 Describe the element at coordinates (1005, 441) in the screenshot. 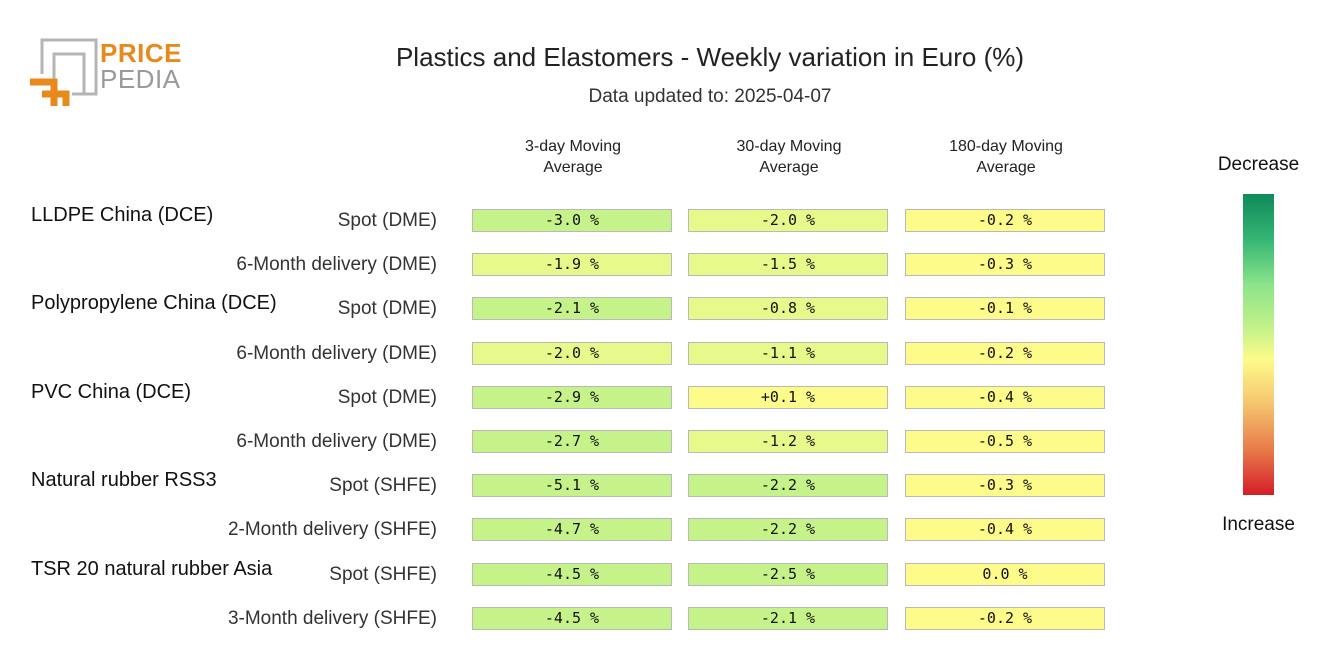

I see `heatmap-cell: -0.5 %` at that location.